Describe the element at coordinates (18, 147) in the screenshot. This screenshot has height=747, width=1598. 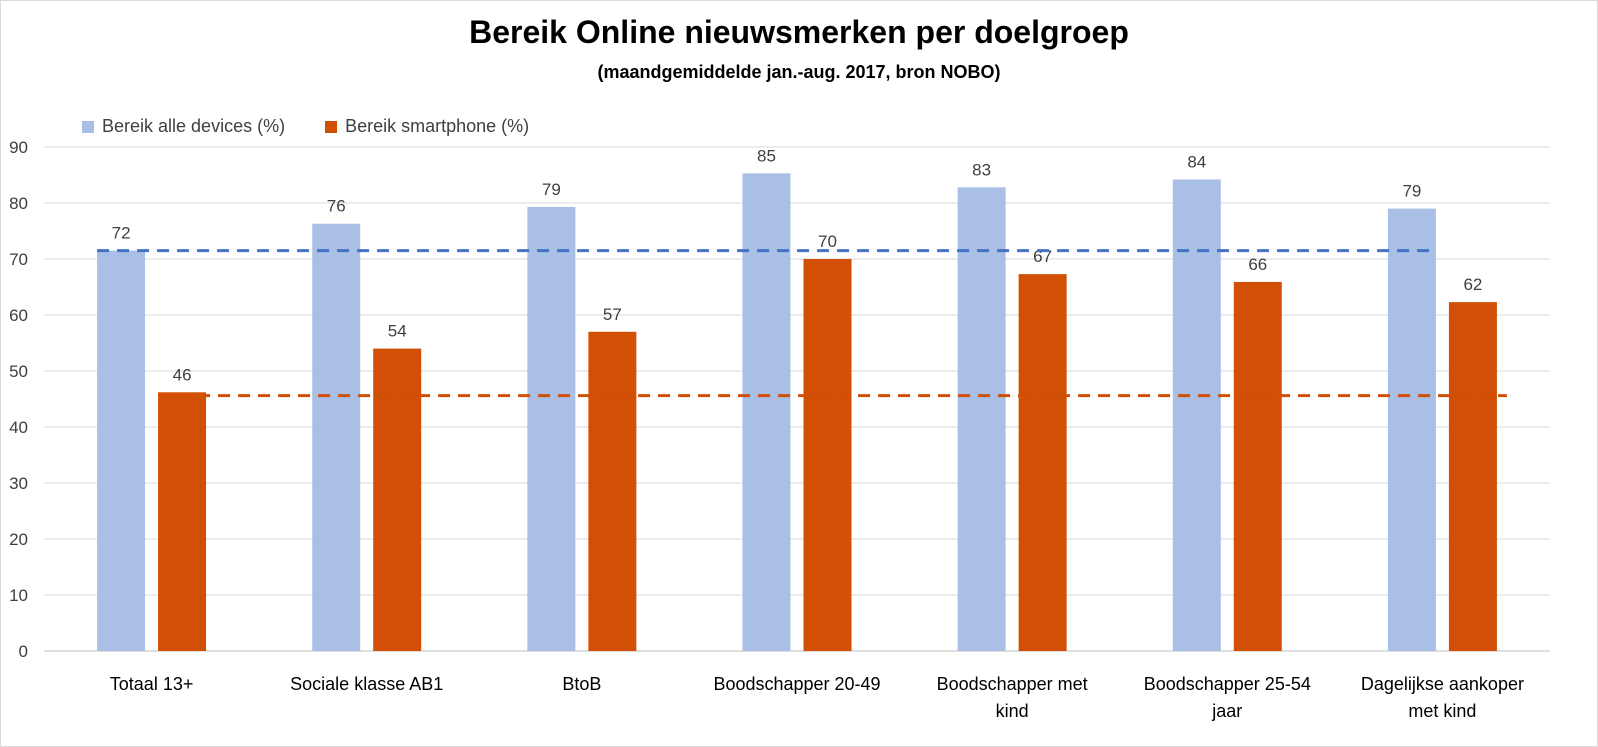
I see `y-tick-label: 90` at that location.